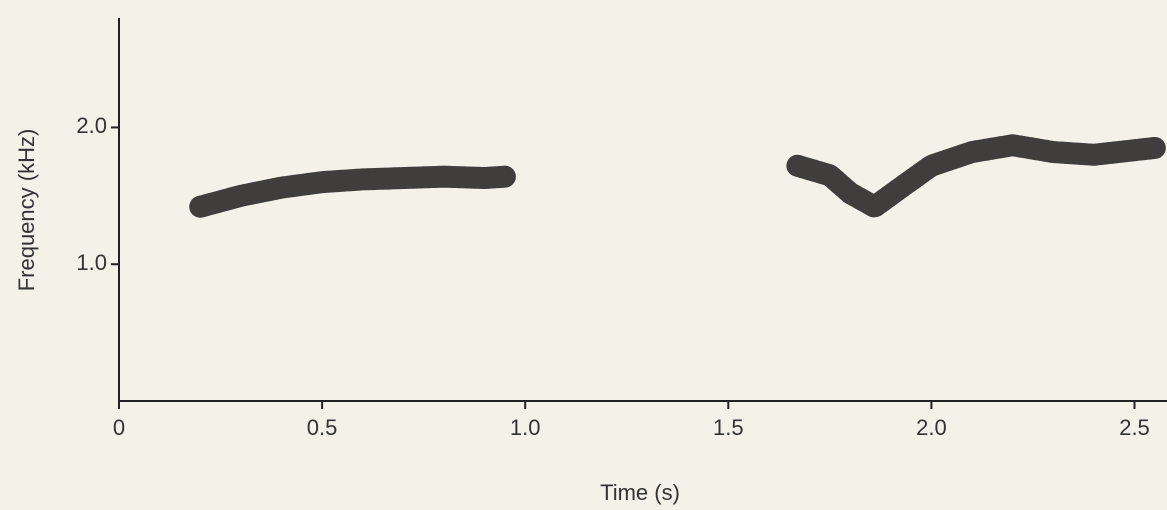 The height and width of the screenshot is (510, 1167). What do you see at coordinates (728, 427) in the screenshot?
I see `x-tick-label: 1.5` at bounding box center [728, 427].